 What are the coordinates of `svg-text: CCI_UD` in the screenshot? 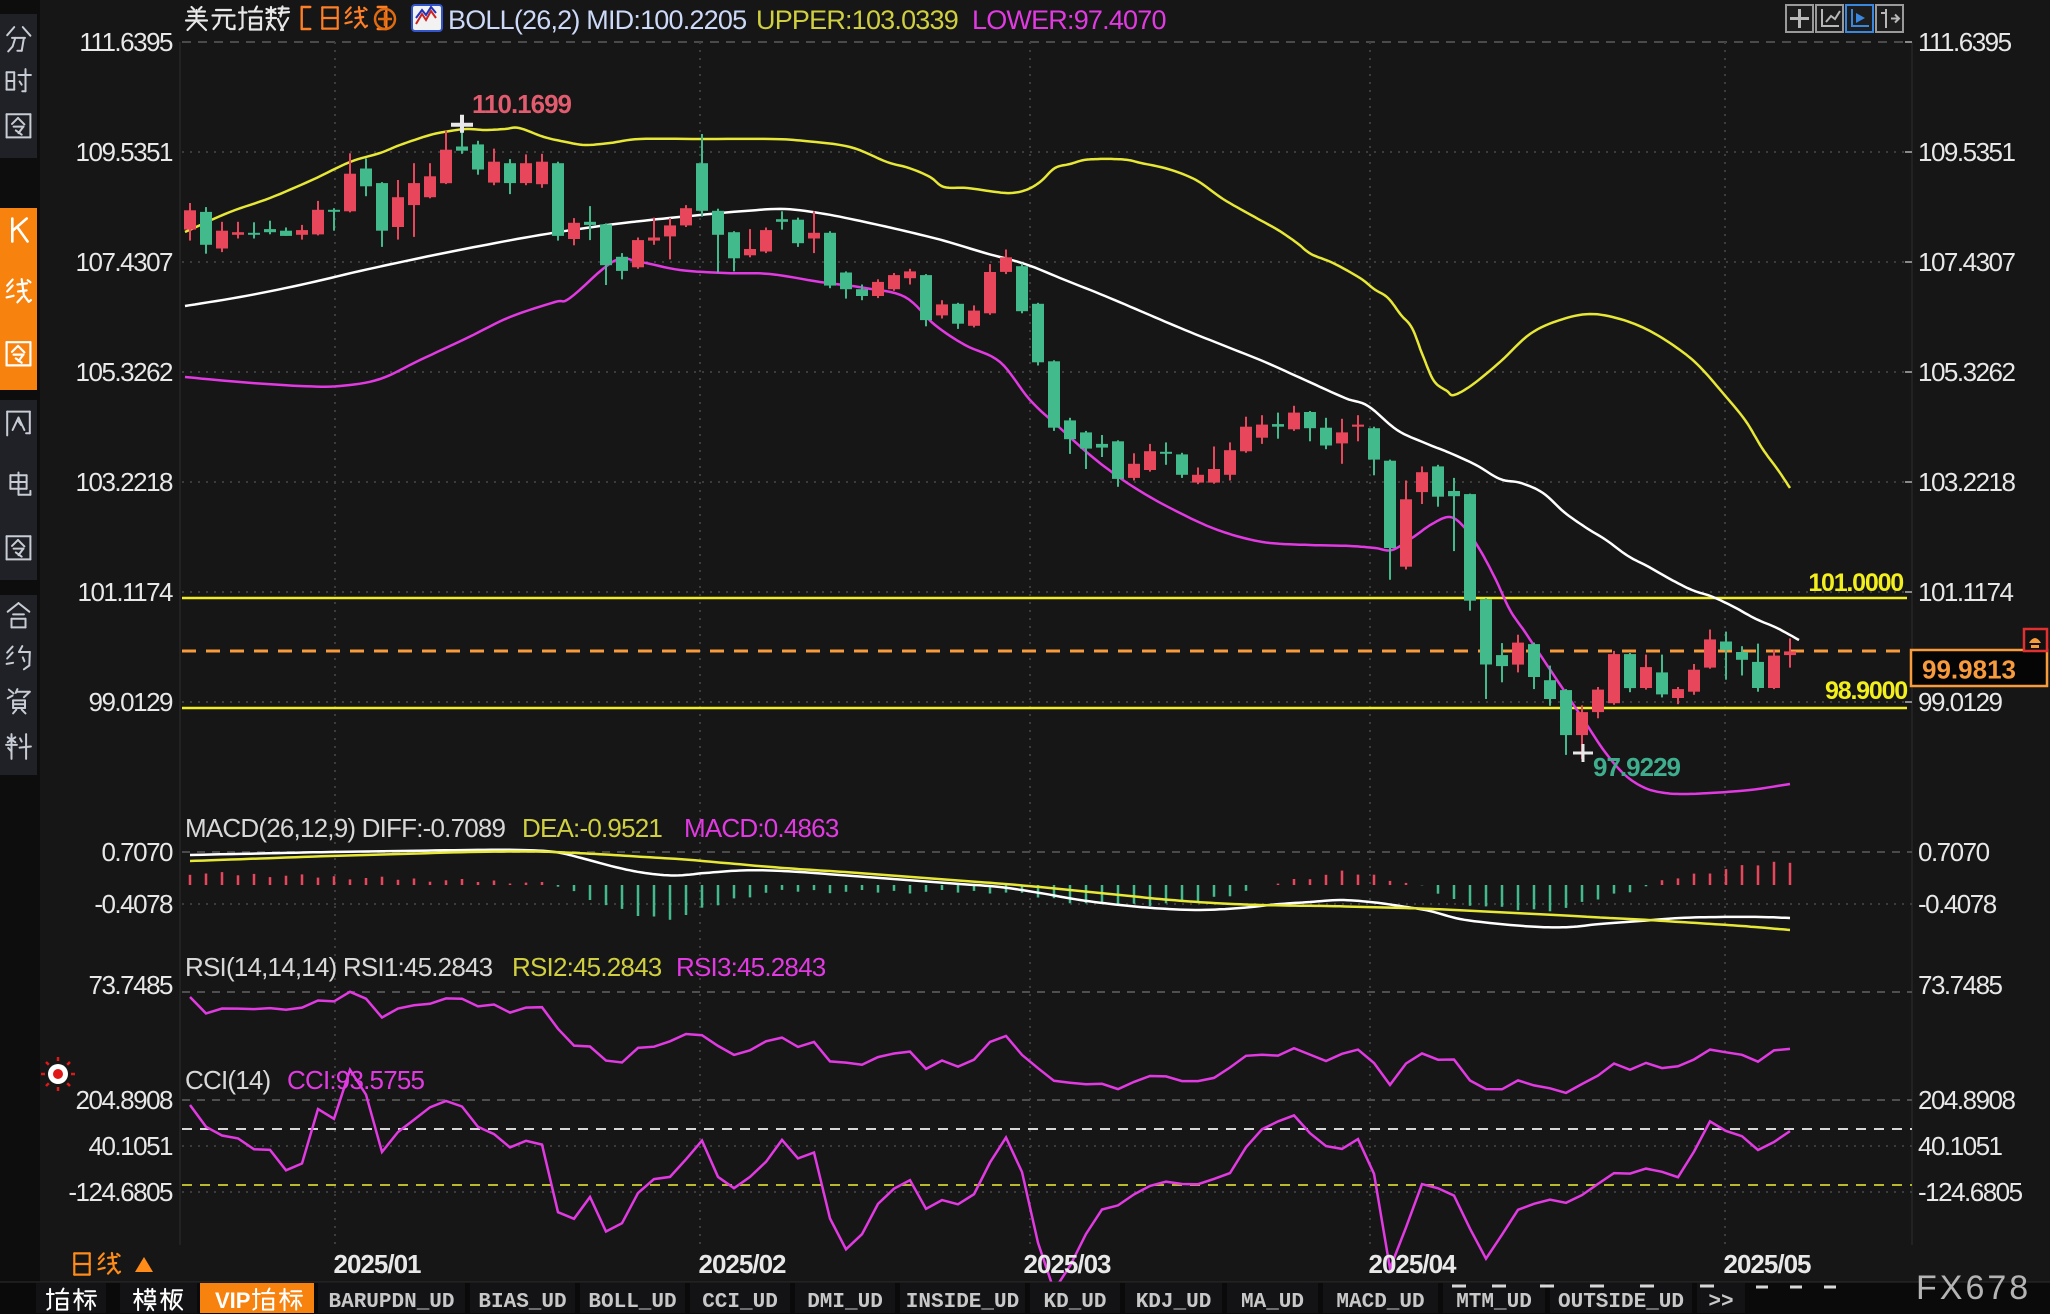 It's located at (740, 1302).